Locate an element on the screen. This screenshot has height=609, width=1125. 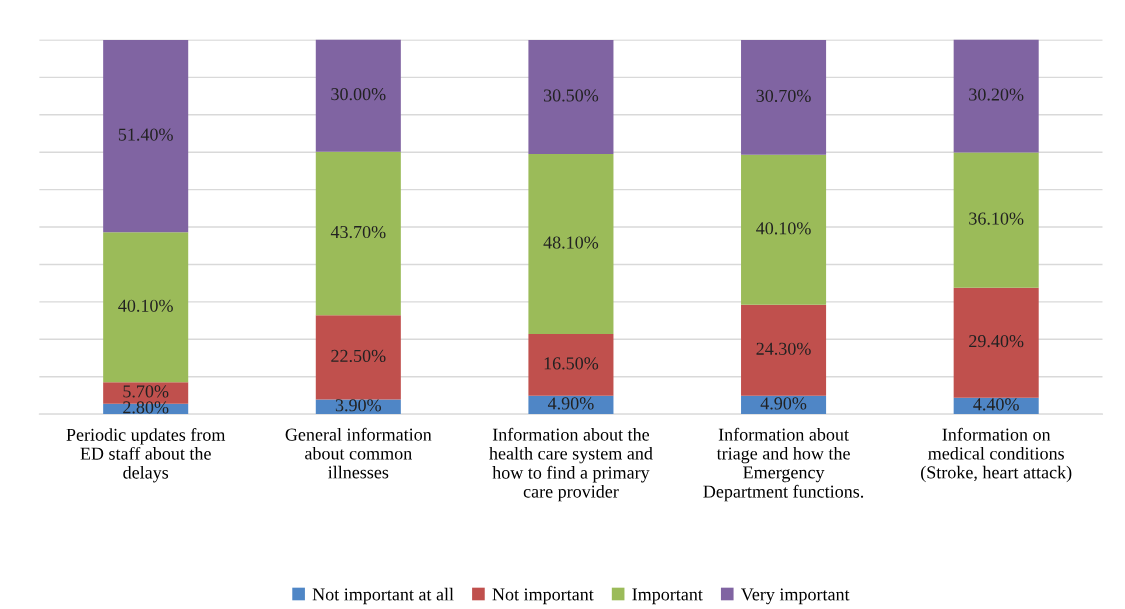
x-tick-label: Periodic updates from ED staff about the delays is located at coordinates (146, 455).